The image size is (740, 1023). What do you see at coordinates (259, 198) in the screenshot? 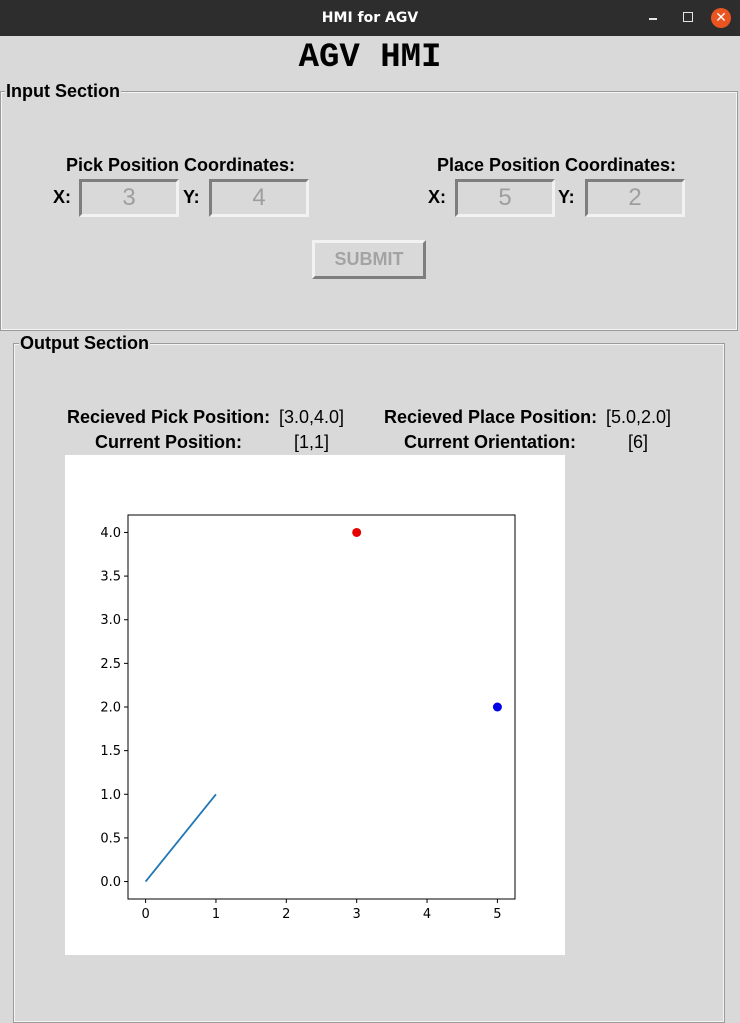
I see `pick-y-input: 4` at bounding box center [259, 198].